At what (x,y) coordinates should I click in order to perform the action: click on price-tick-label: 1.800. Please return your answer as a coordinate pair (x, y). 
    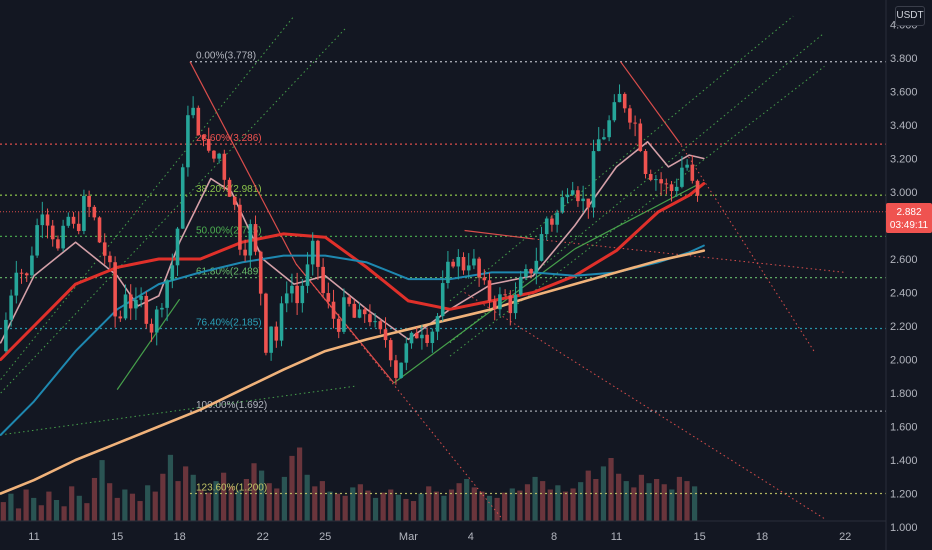
    Looking at the image, I should click on (904, 394).